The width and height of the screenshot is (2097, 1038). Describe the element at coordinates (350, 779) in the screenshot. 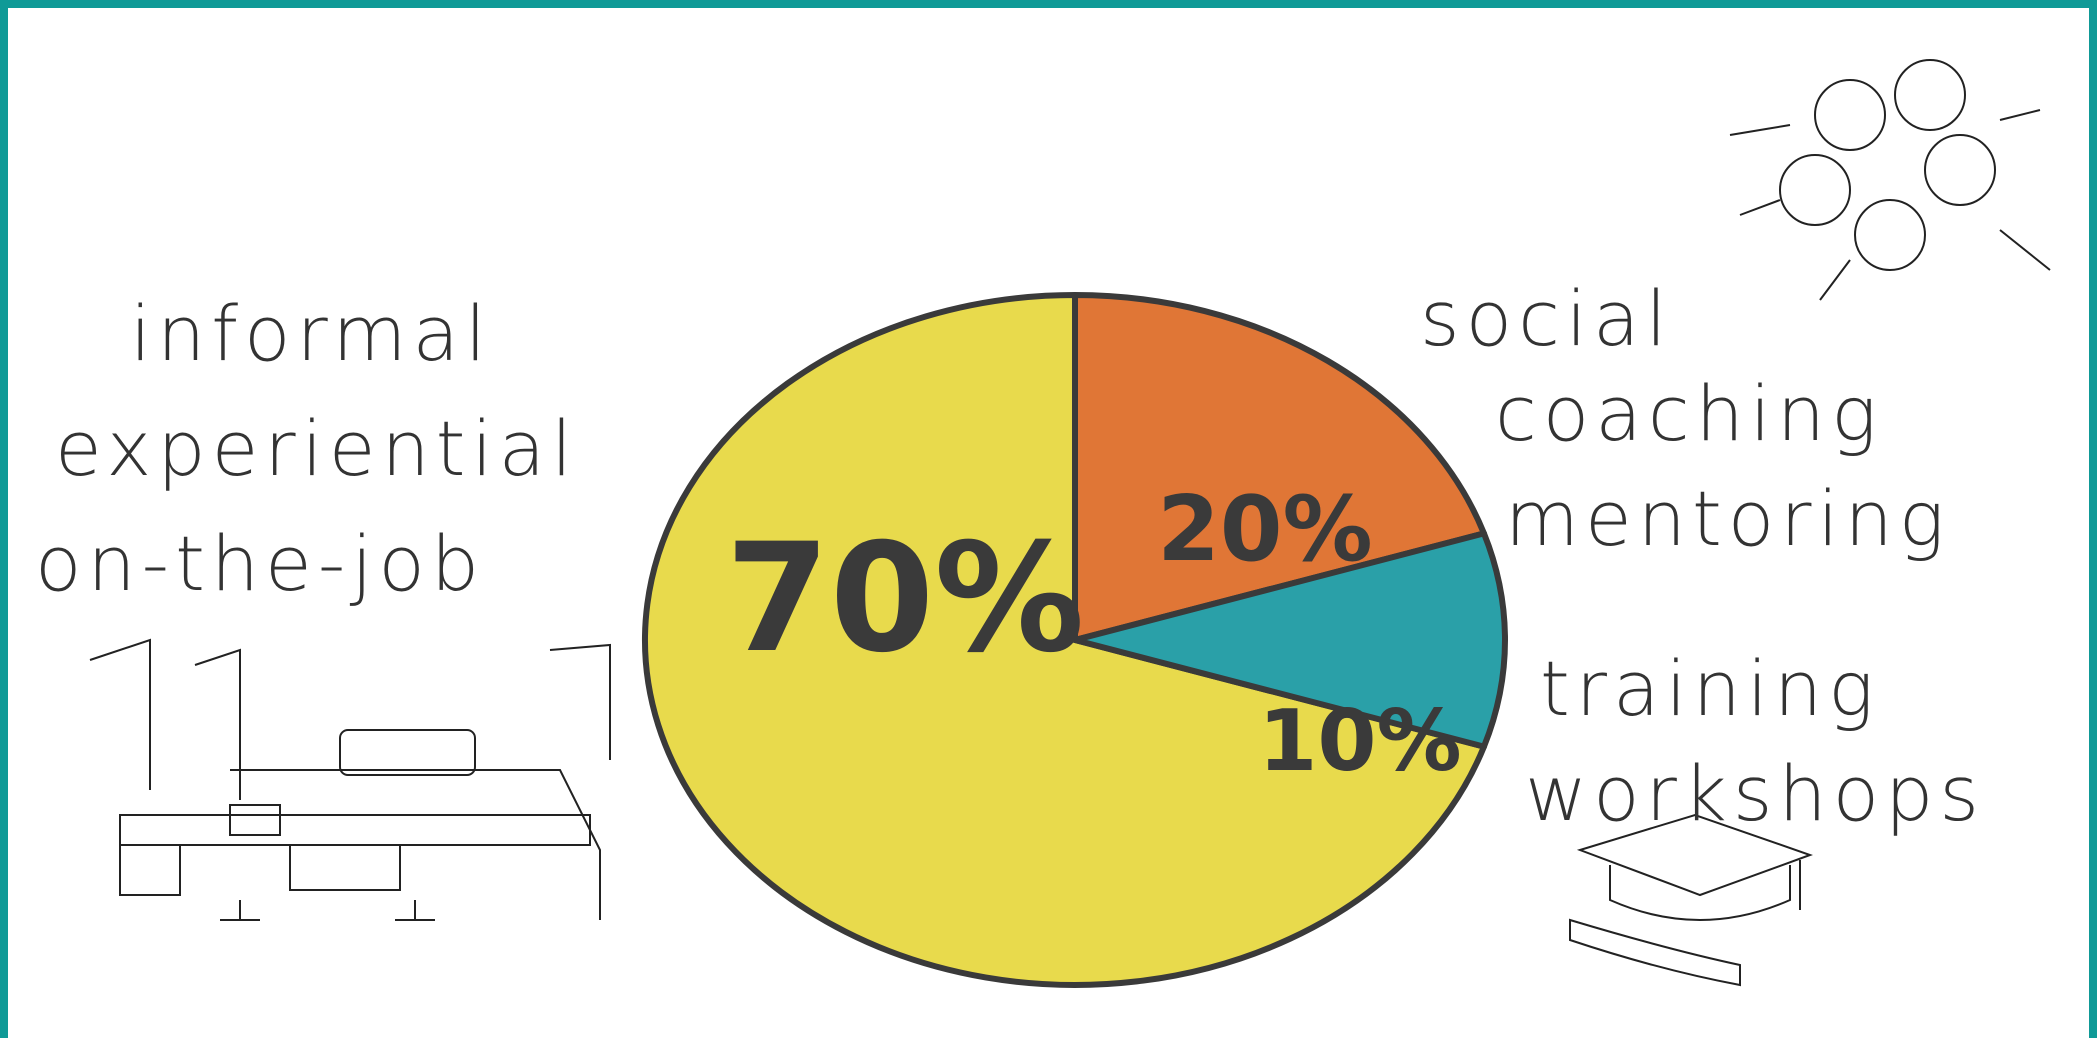

I see `office-sketch` at that location.